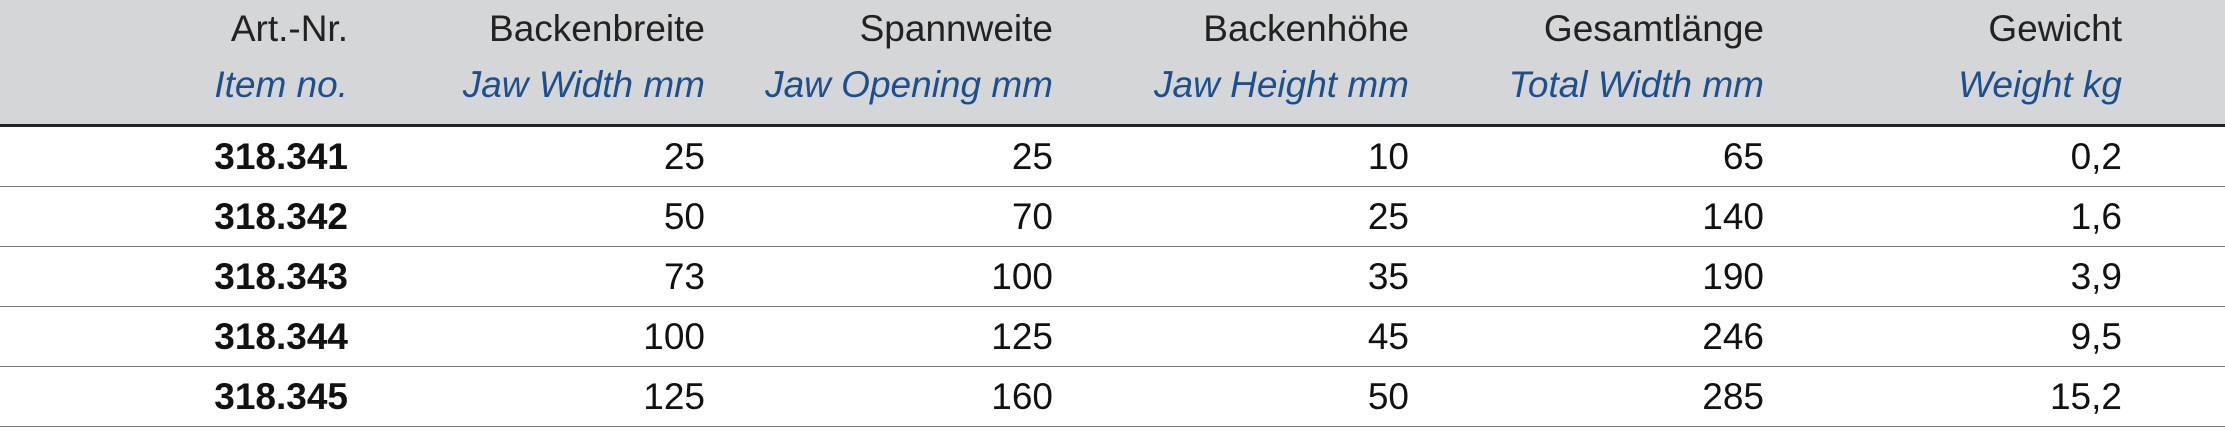  Describe the element at coordinates (281, 216) in the screenshot. I see `item-number: 318.342` at that location.